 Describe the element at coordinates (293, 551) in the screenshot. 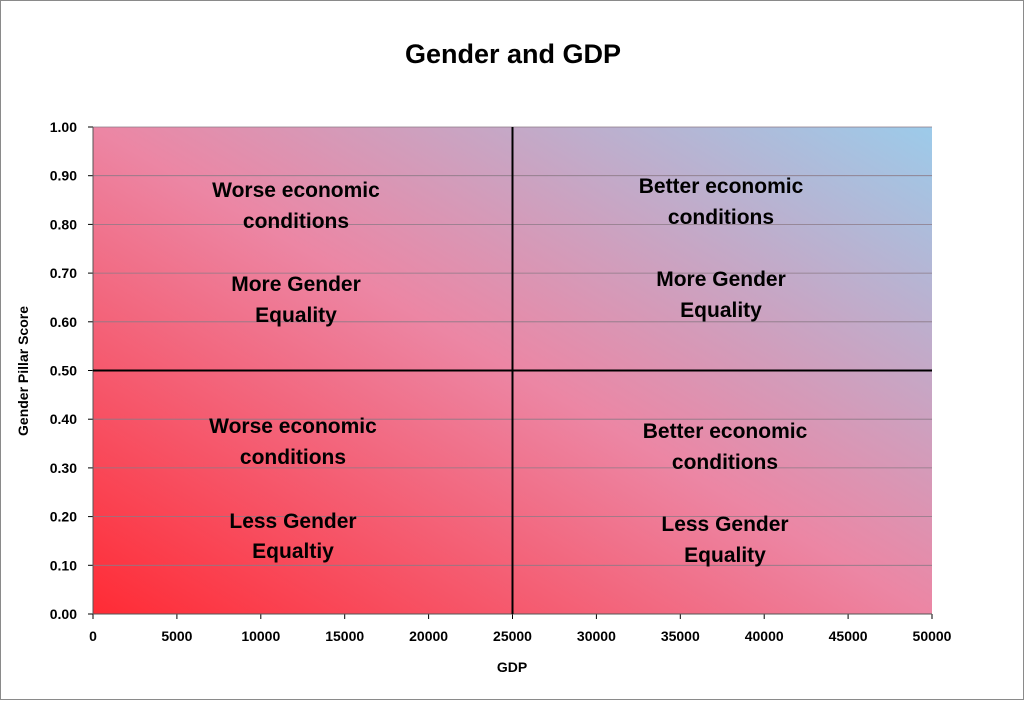

I see `quadrant-label-bottom-left: Equaltiy` at that location.